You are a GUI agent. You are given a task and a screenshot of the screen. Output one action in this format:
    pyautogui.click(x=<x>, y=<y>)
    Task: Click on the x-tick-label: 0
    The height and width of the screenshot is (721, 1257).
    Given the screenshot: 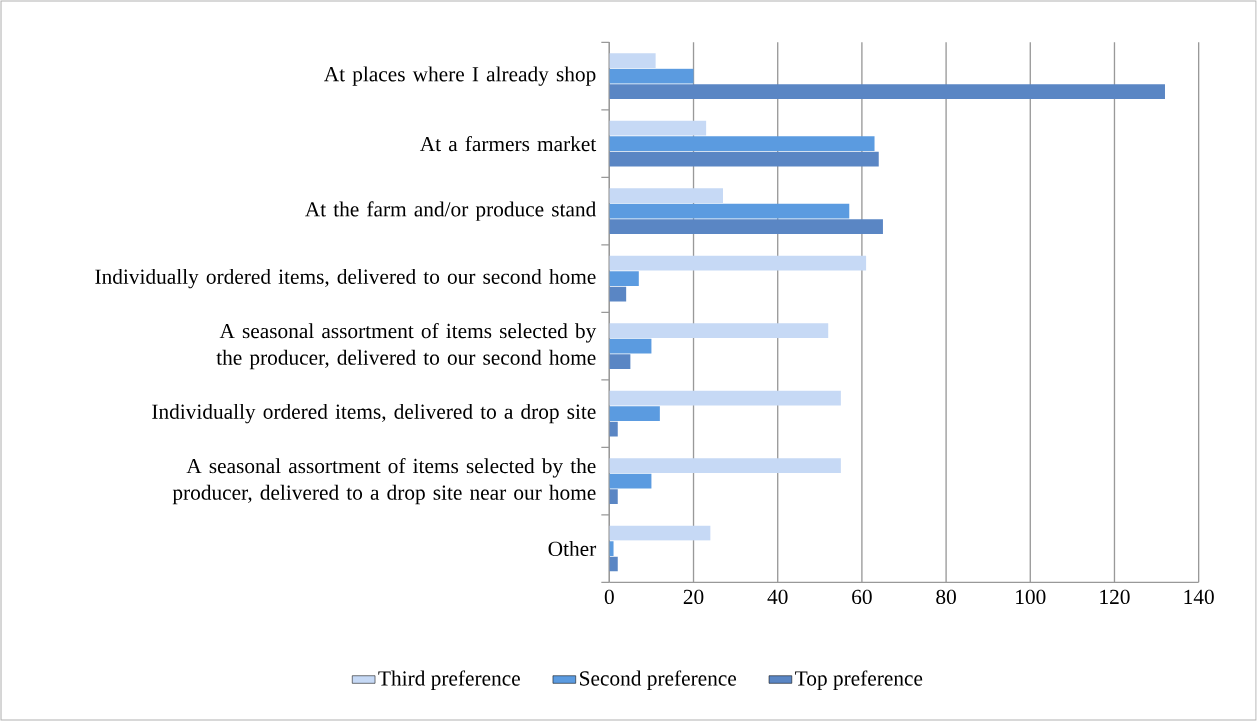 What is the action you would take?
    pyautogui.click(x=609, y=597)
    